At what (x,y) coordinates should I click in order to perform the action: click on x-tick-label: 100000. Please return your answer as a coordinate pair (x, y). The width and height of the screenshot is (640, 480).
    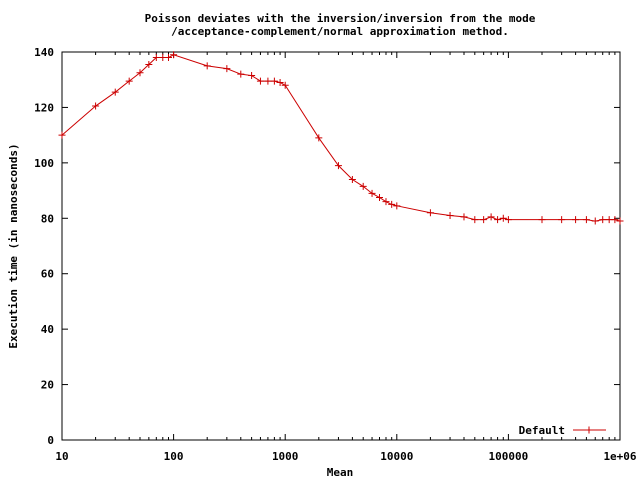
    Looking at the image, I should click on (509, 456).